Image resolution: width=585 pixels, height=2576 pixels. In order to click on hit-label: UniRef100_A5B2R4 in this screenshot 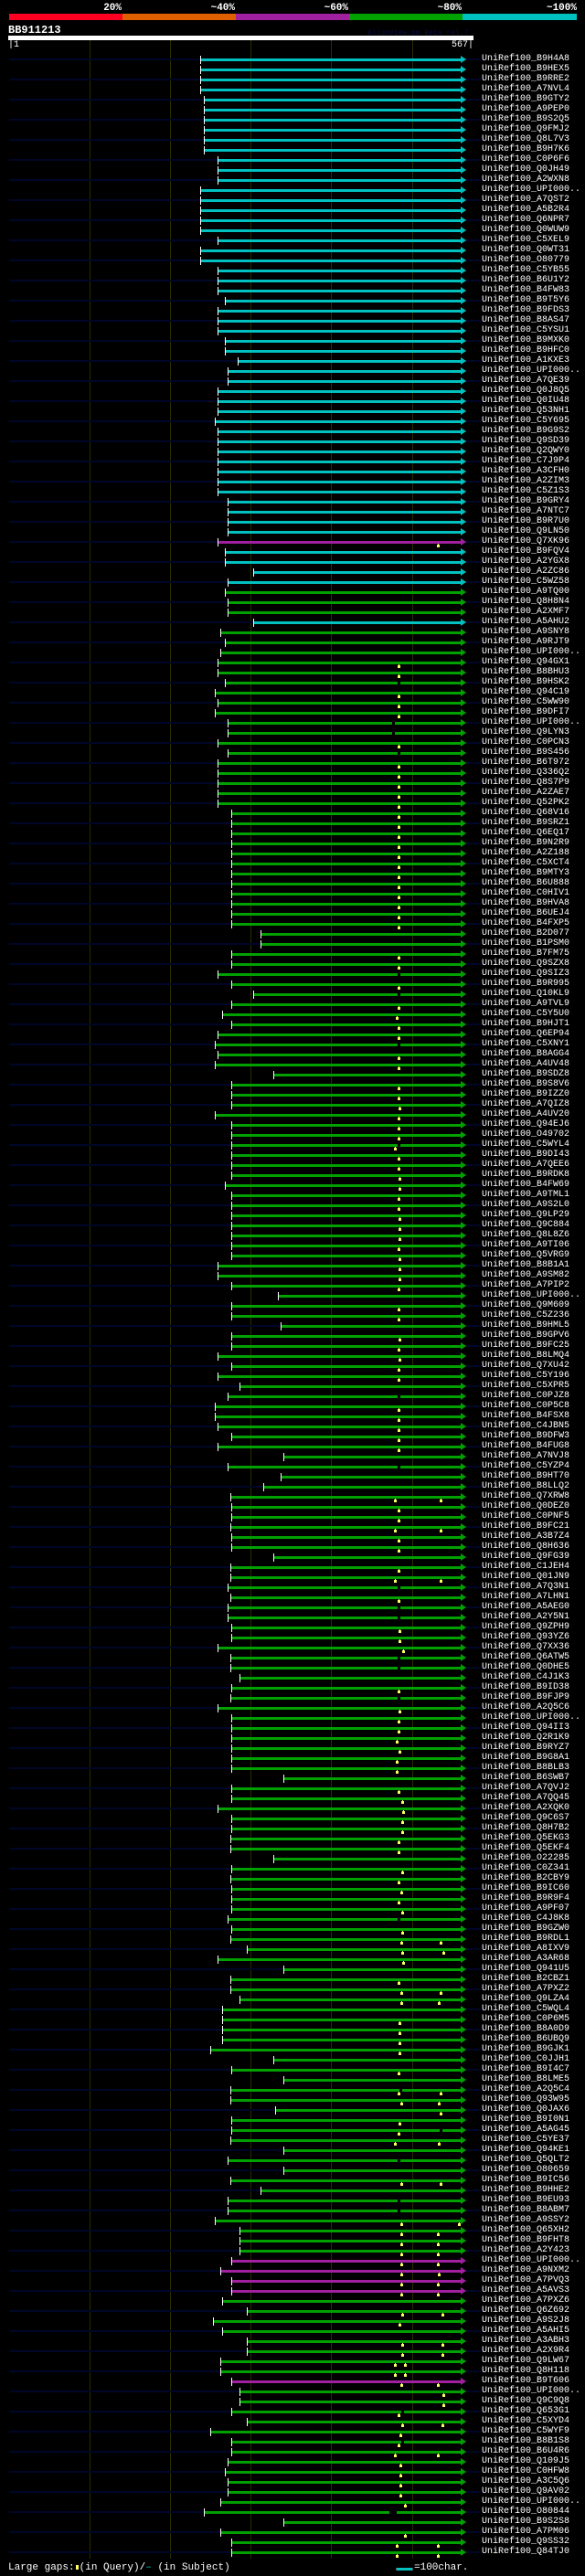, I will do `click(526, 210)`.